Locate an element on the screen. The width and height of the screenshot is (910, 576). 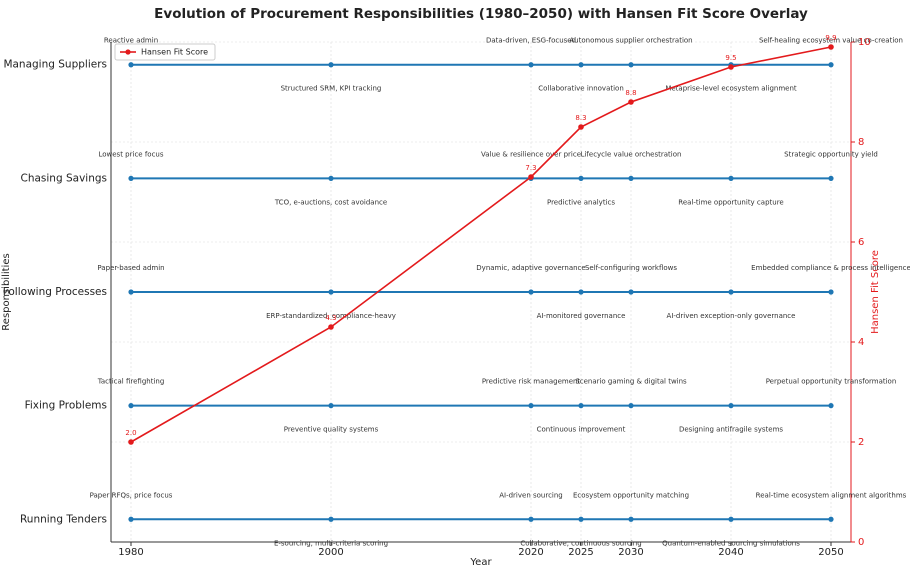
annotation: Designing antifragile systems is located at coordinates (731, 430).